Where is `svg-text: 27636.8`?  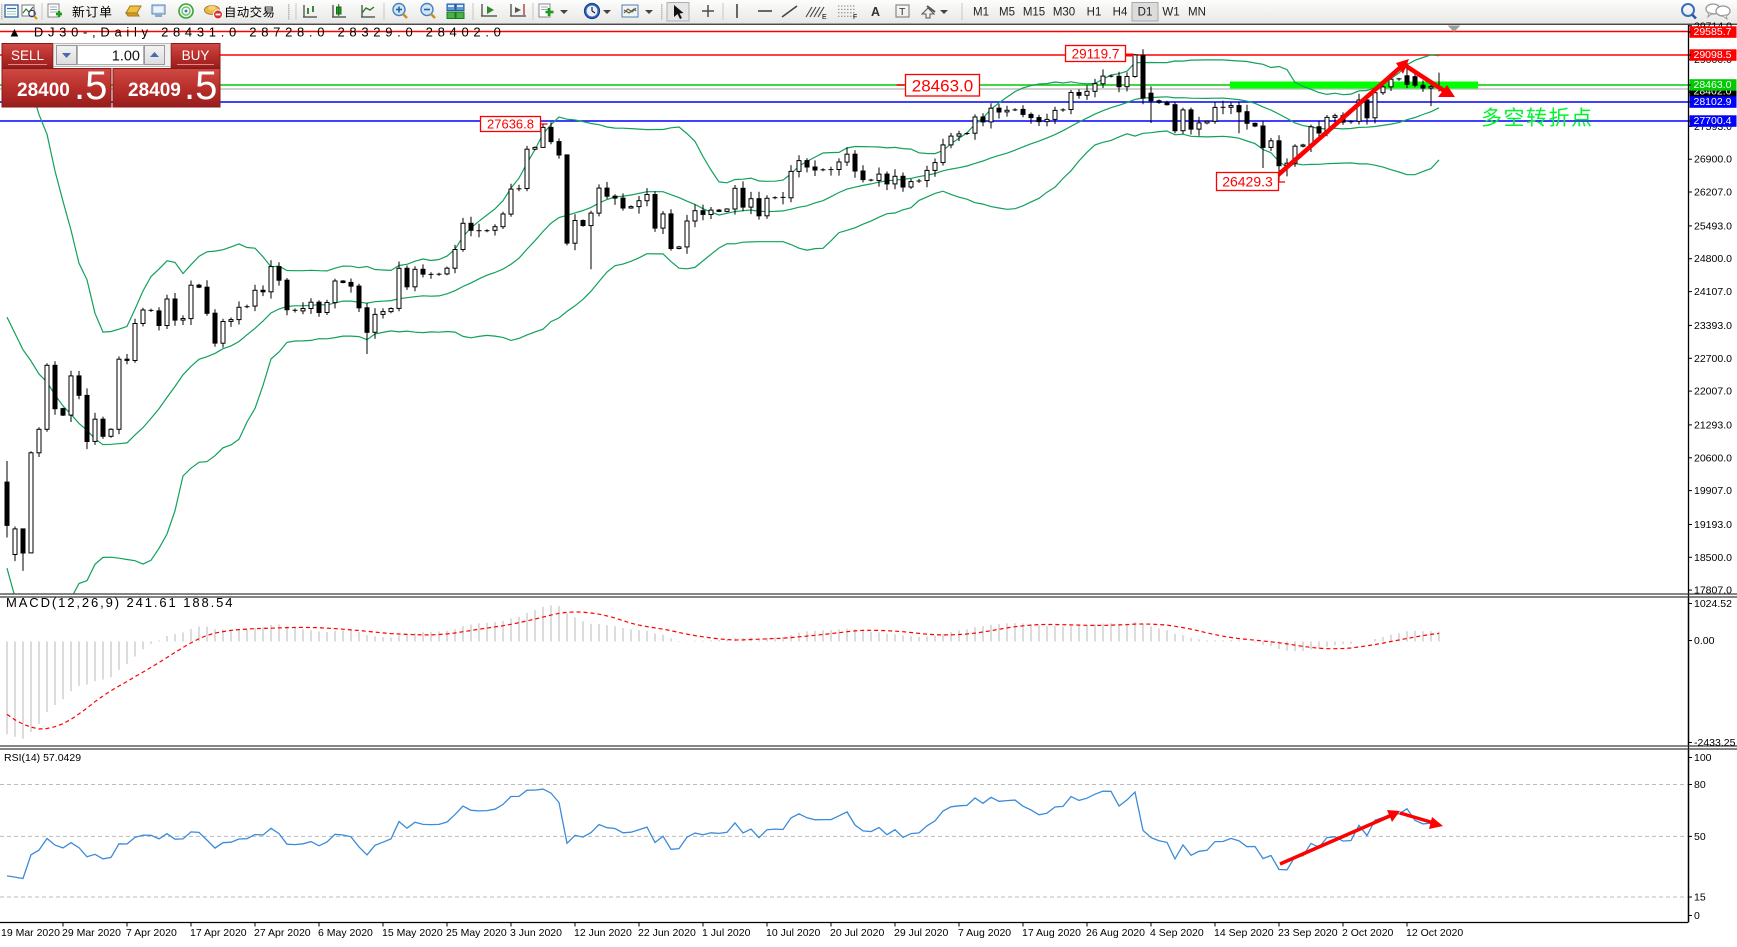 svg-text: 27636.8 is located at coordinates (510, 124).